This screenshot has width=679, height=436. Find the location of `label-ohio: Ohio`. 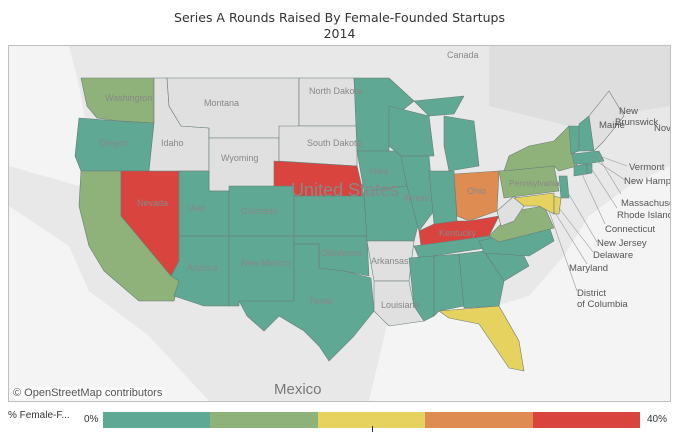

label-ohio: Ohio is located at coordinates (476, 191).